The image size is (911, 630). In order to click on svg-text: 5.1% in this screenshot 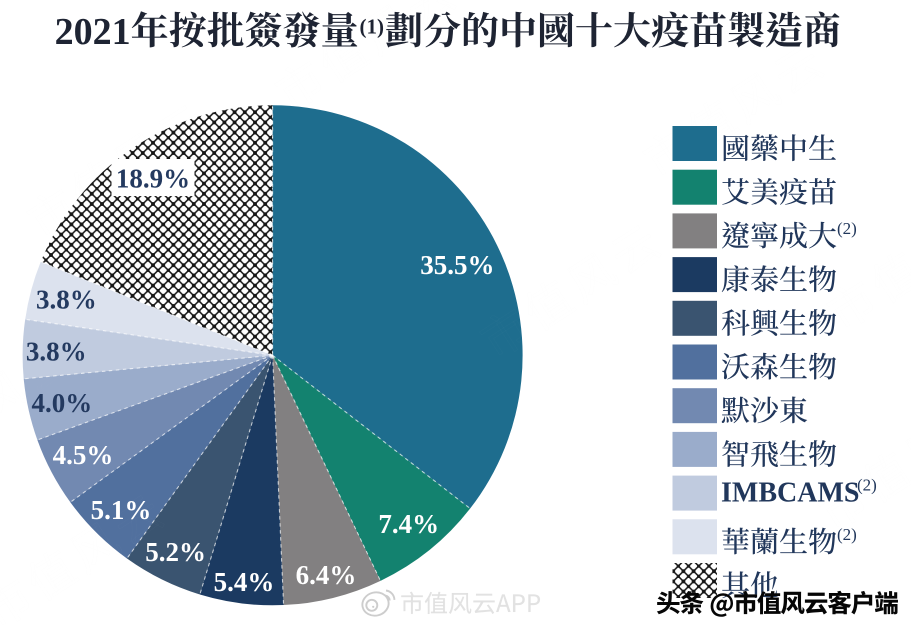, I will do `click(121, 510)`.